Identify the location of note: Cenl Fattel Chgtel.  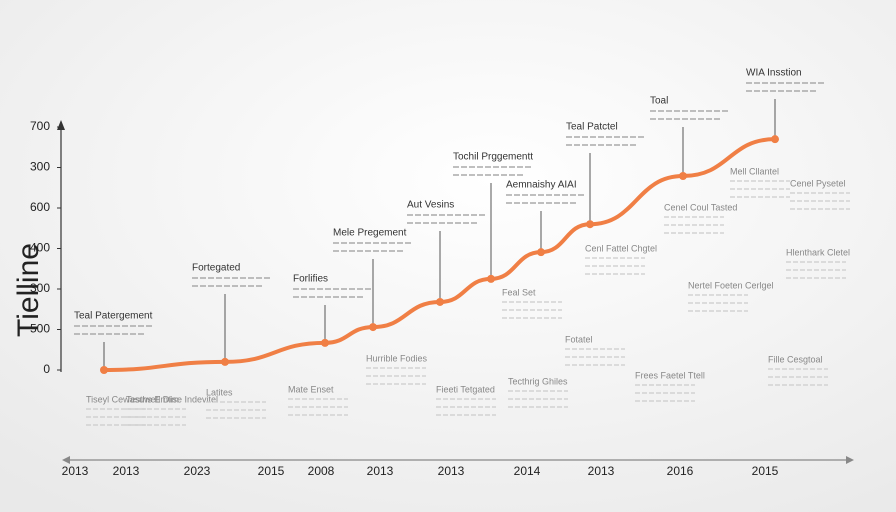
(621, 248).